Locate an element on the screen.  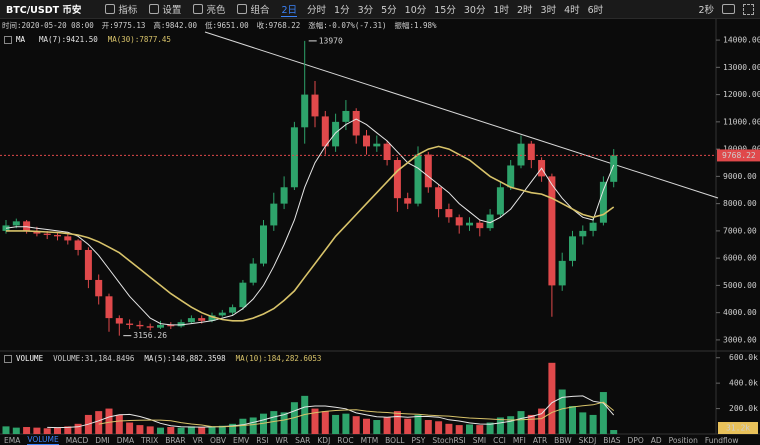
indicator-tab: BOLL is located at coordinates (395, 440).